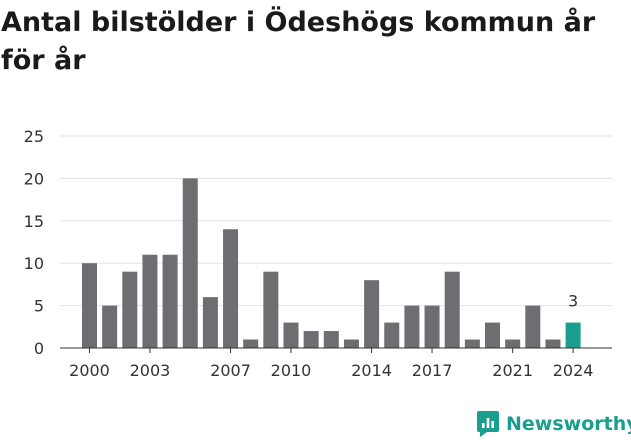 The height and width of the screenshot is (440, 631). I want to click on bar-2022, so click(533, 326).